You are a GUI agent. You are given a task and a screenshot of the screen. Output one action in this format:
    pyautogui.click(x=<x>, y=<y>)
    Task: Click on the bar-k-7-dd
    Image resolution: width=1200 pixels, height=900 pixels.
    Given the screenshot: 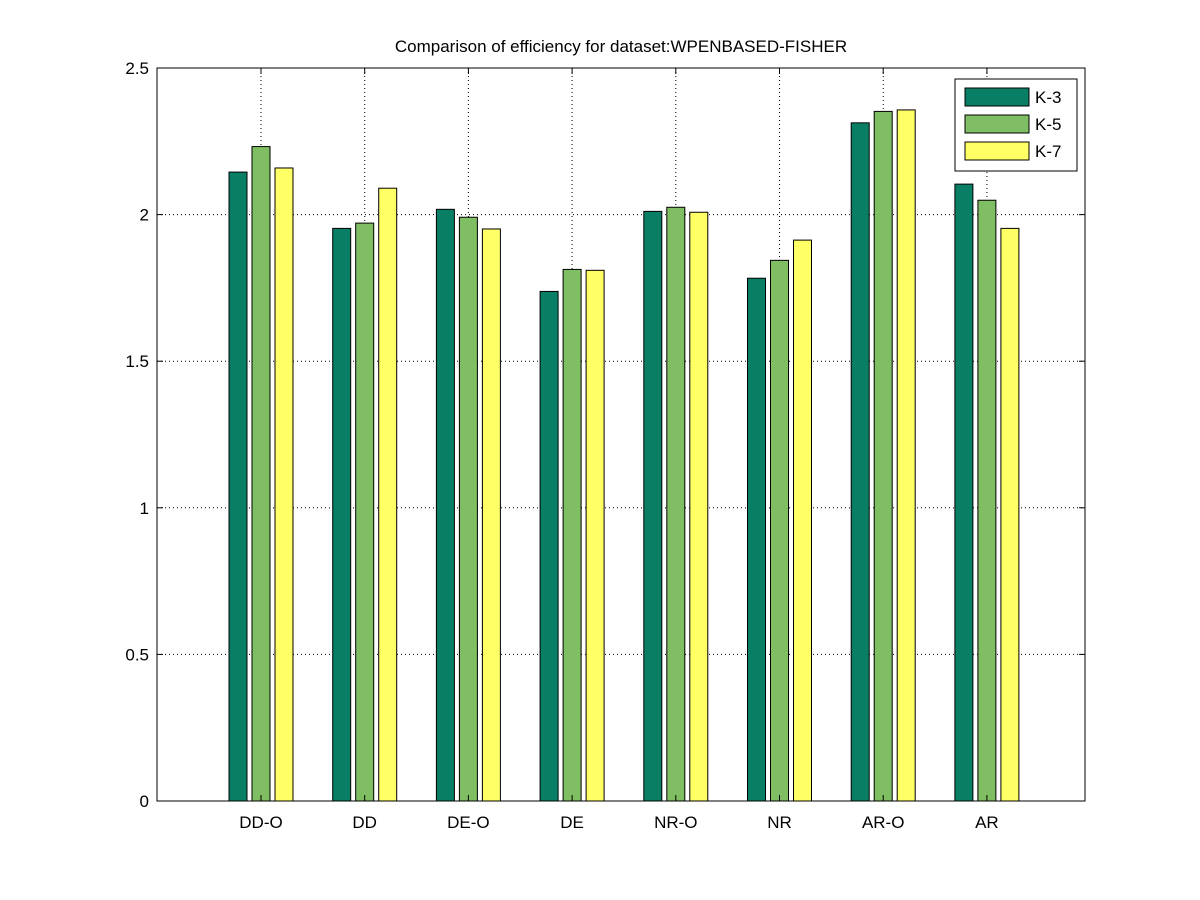 What is the action you would take?
    pyautogui.click(x=388, y=494)
    